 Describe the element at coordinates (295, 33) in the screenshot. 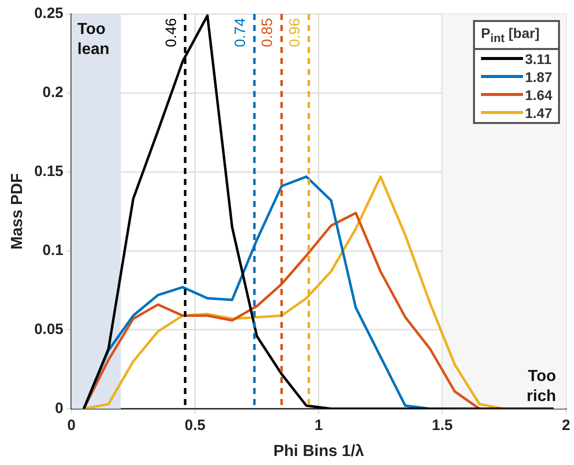

I see `ref-line-label: 0.96` at that location.